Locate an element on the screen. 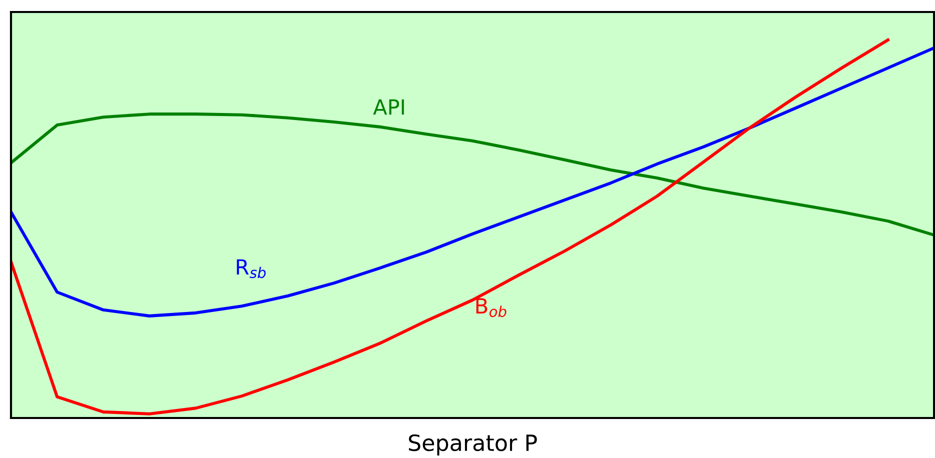 This screenshot has height=458, width=935. x-axis-title: Separator P is located at coordinates (472, 445).